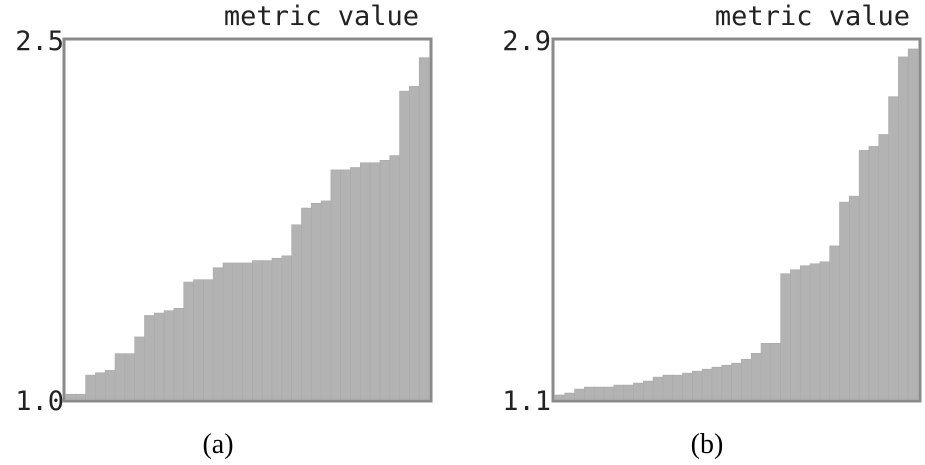 This screenshot has height=465, width=925. What do you see at coordinates (526, 401) in the screenshot?
I see `y-tick-label-b-bottom: 1.1` at bounding box center [526, 401].